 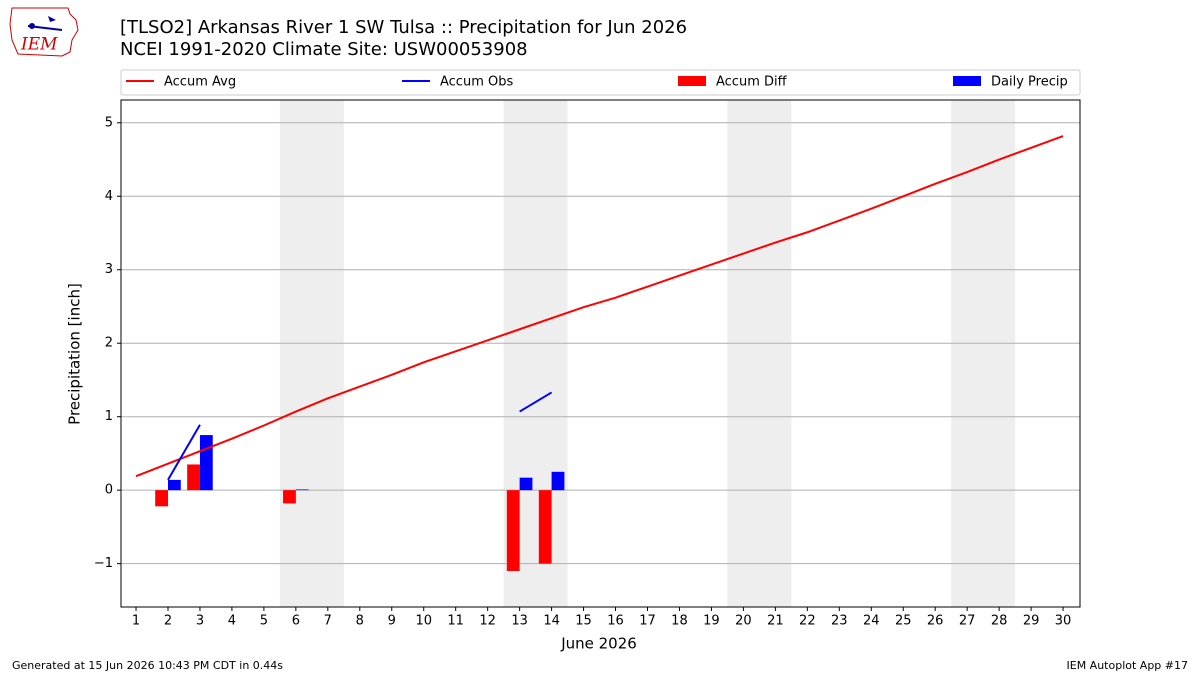 I want to click on legend-label: Accum Diff, so click(x=752, y=82).